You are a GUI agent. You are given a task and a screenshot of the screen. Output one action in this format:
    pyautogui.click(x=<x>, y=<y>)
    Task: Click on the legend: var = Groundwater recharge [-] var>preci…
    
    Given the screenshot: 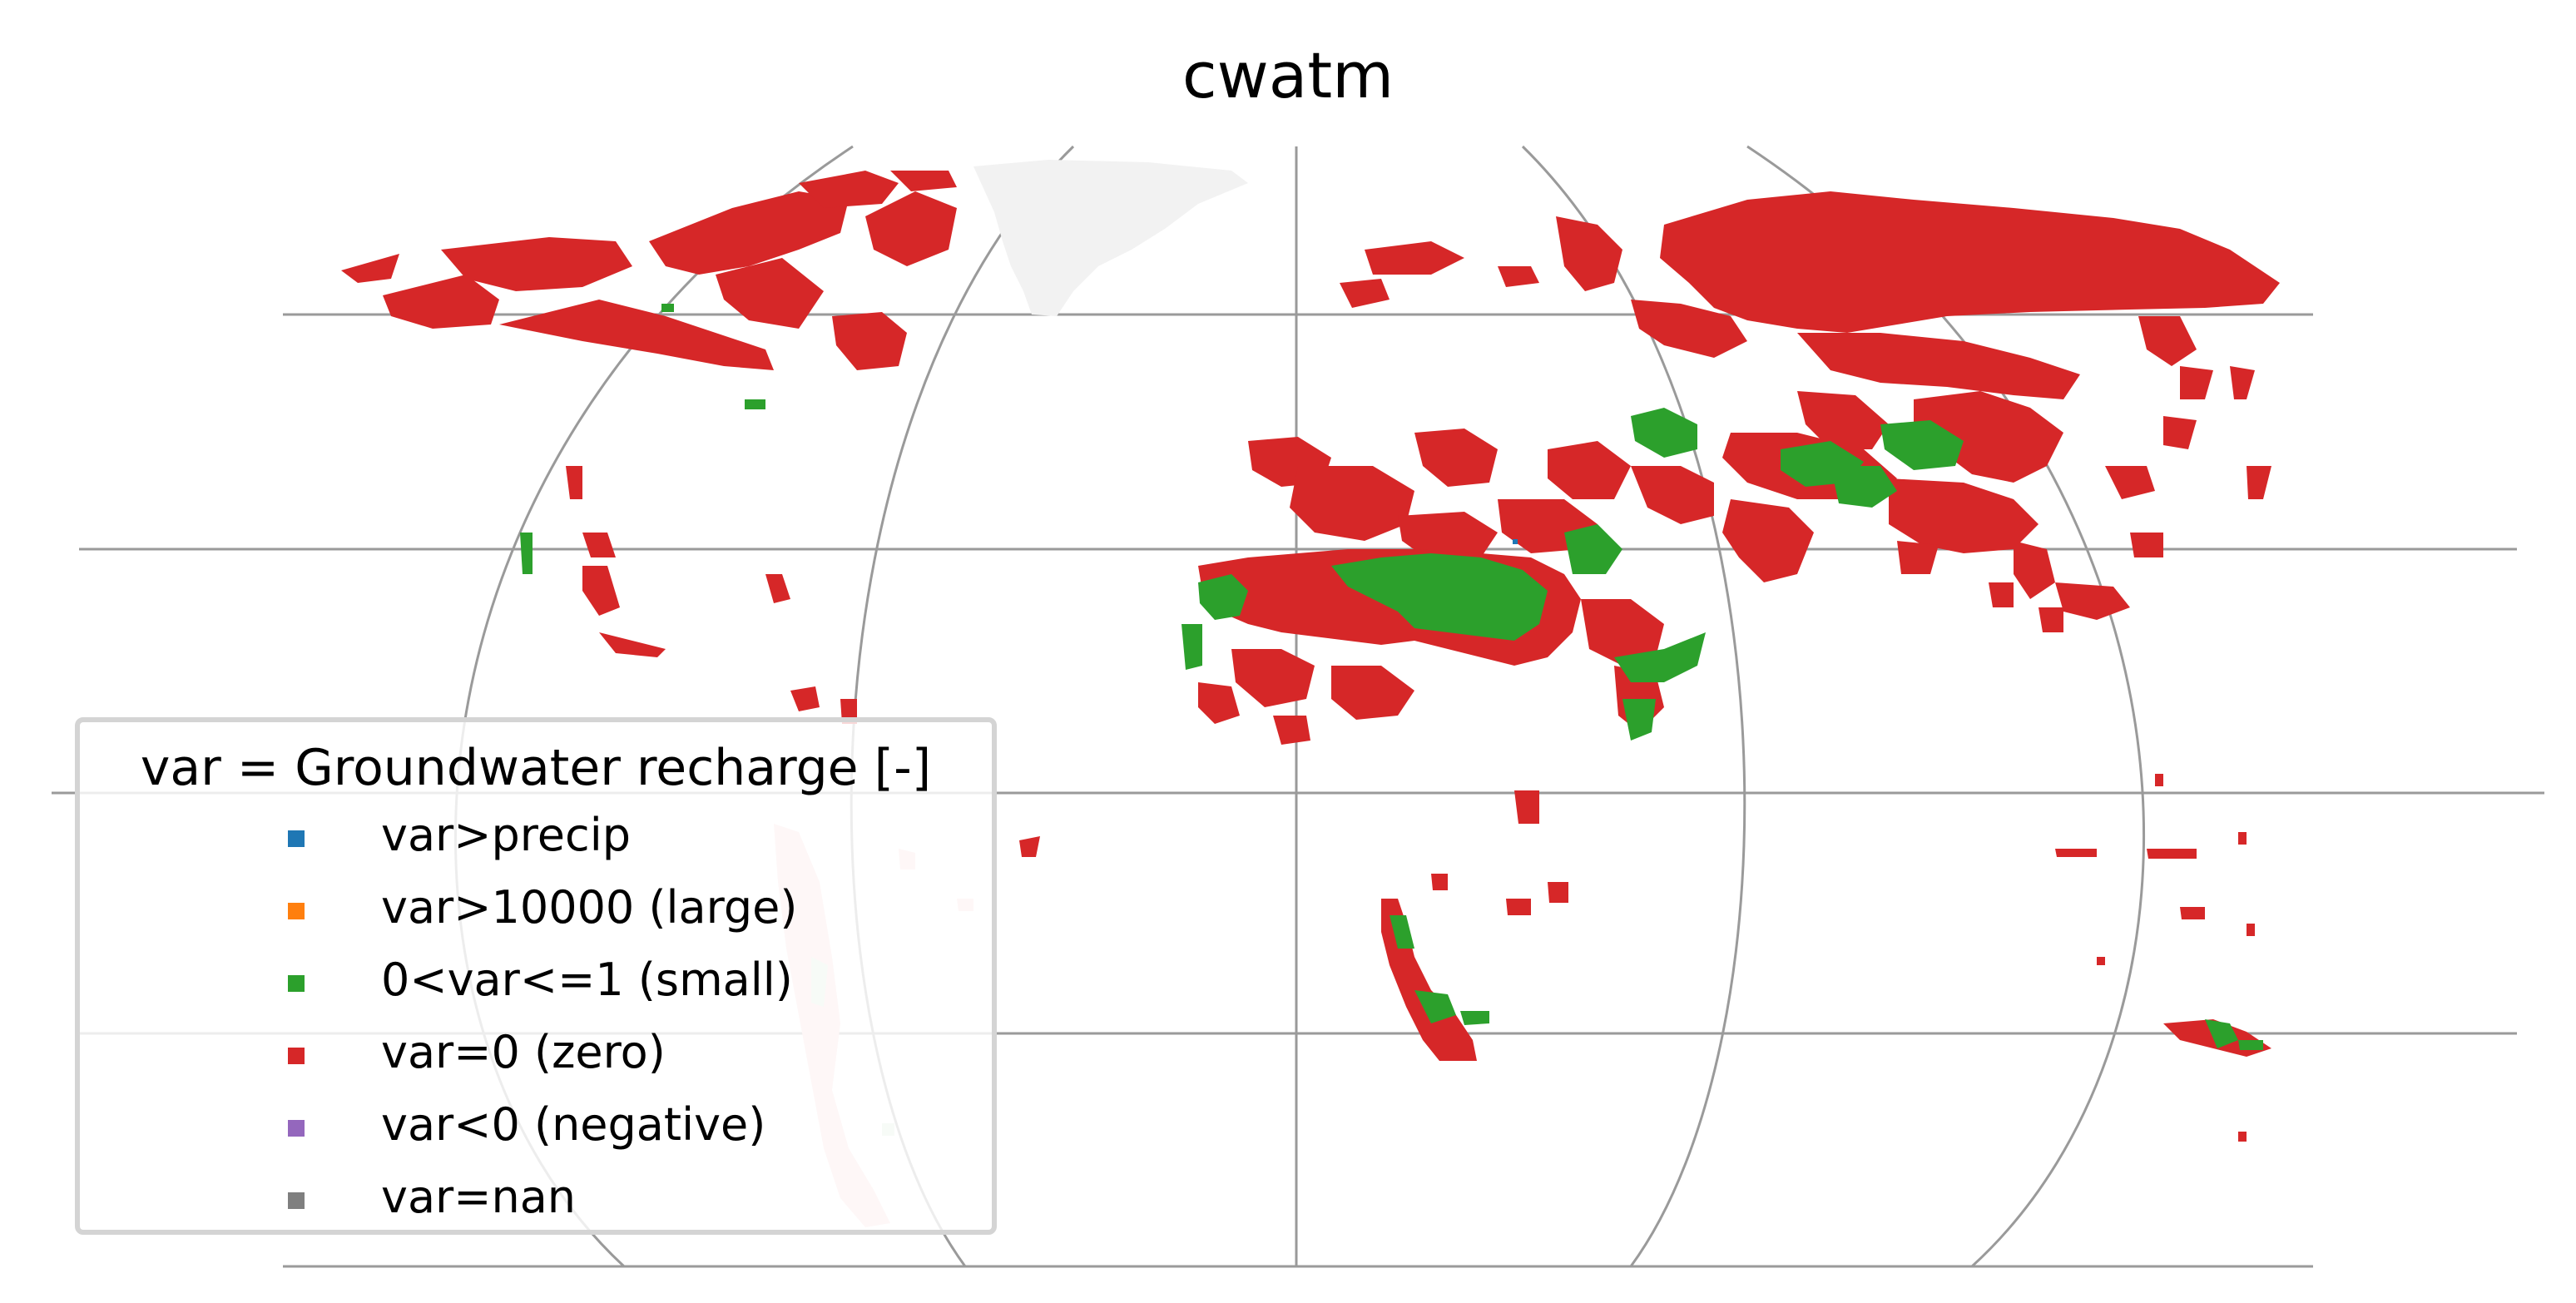 What is the action you would take?
    pyautogui.click(x=536, y=976)
    